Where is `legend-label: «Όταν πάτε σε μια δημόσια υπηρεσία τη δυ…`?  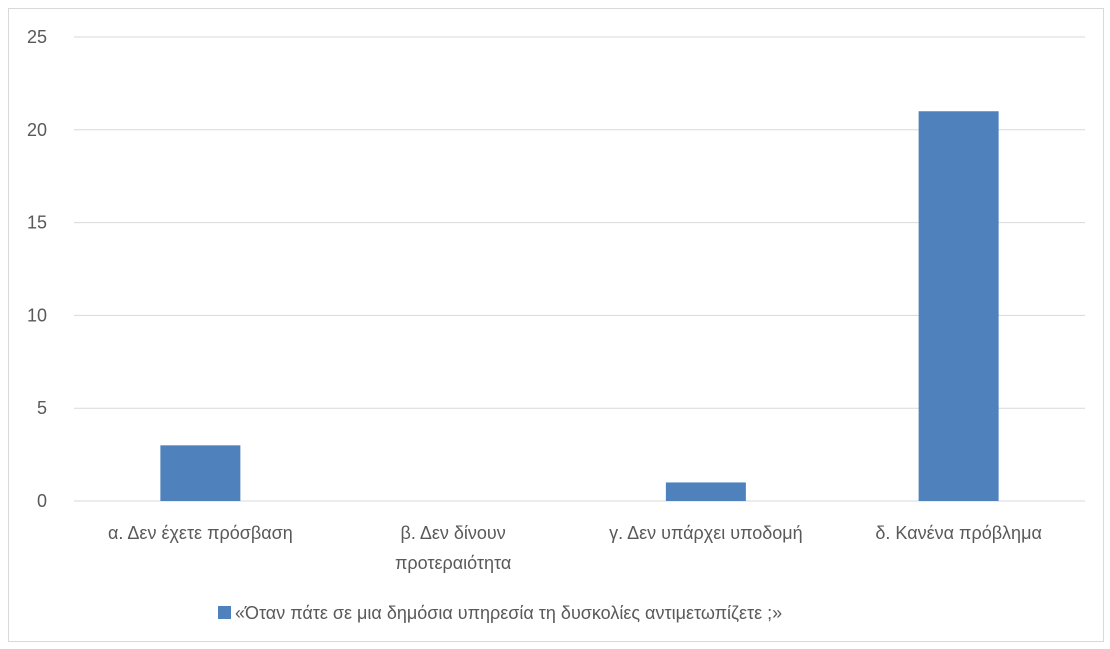 legend-label: «Όταν πάτε σε μια δημόσια υπηρεσία τη δυ… is located at coordinates (508, 613).